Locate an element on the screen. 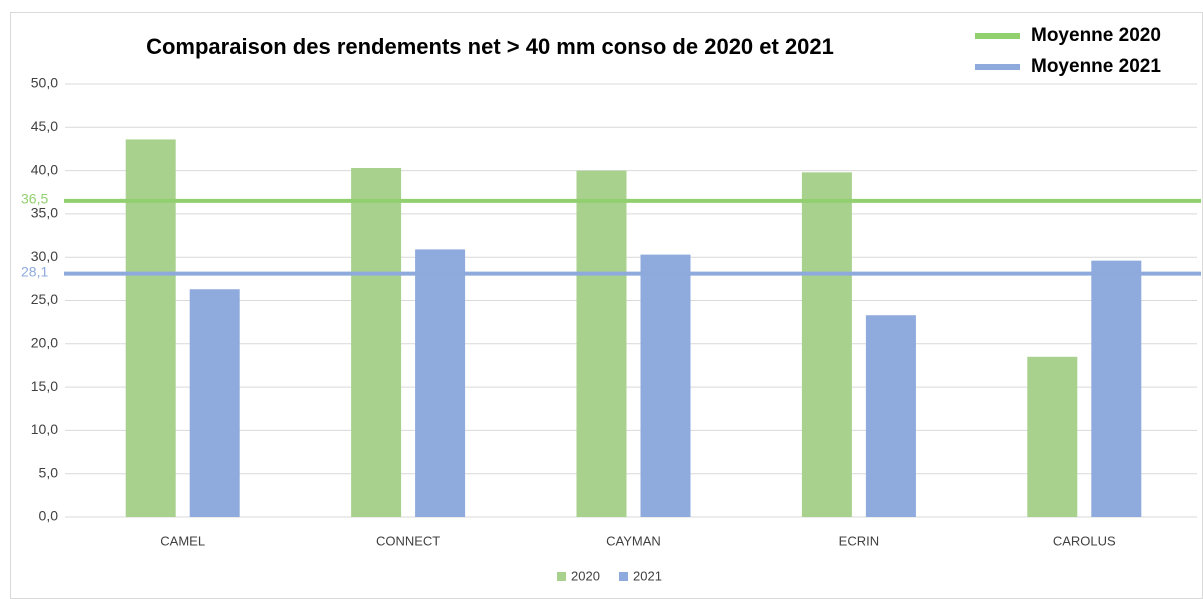 This screenshot has width=1203, height=599. x-tick-label: CAYMAN is located at coordinates (633, 540).